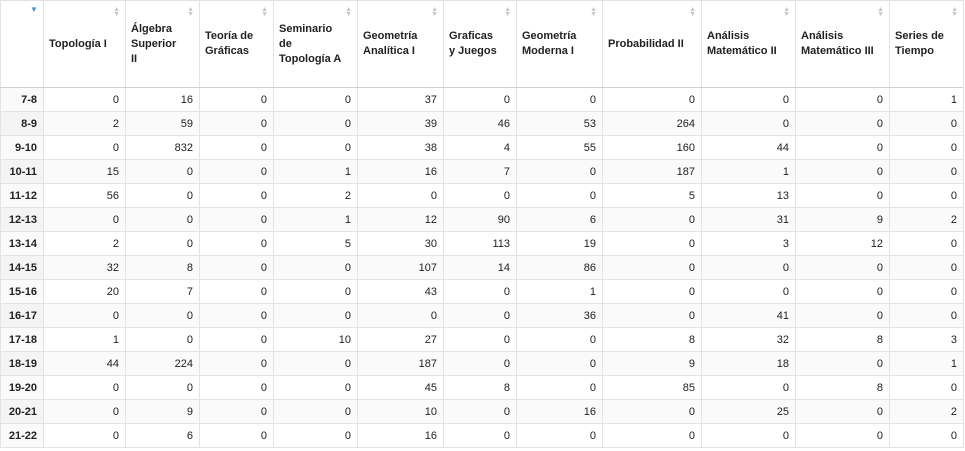  What do you see at coordinates (84, 267) in the screenshot?
I see `table-cell: 32` at bounding box center [84, 267].